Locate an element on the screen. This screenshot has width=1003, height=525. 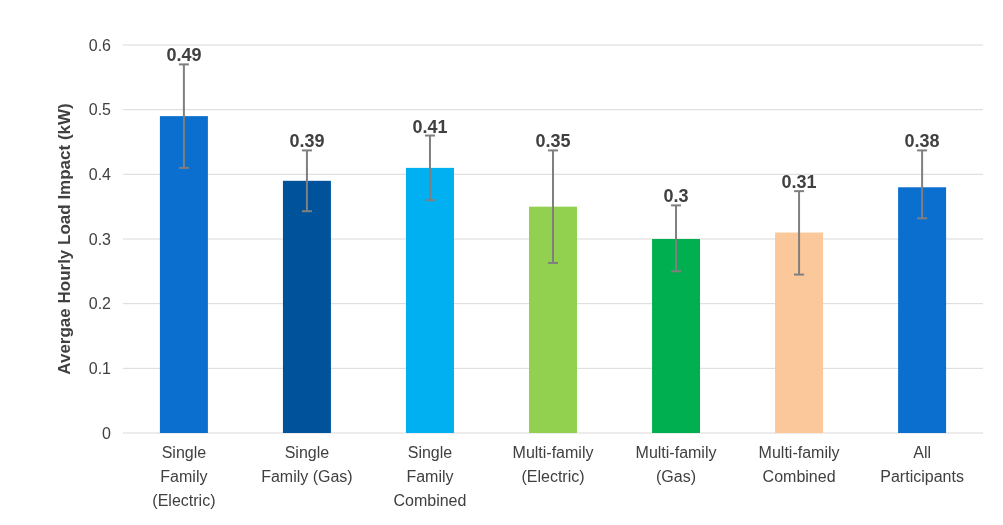
y-tick-label: 0.3 is located at coordinates (100, 239).